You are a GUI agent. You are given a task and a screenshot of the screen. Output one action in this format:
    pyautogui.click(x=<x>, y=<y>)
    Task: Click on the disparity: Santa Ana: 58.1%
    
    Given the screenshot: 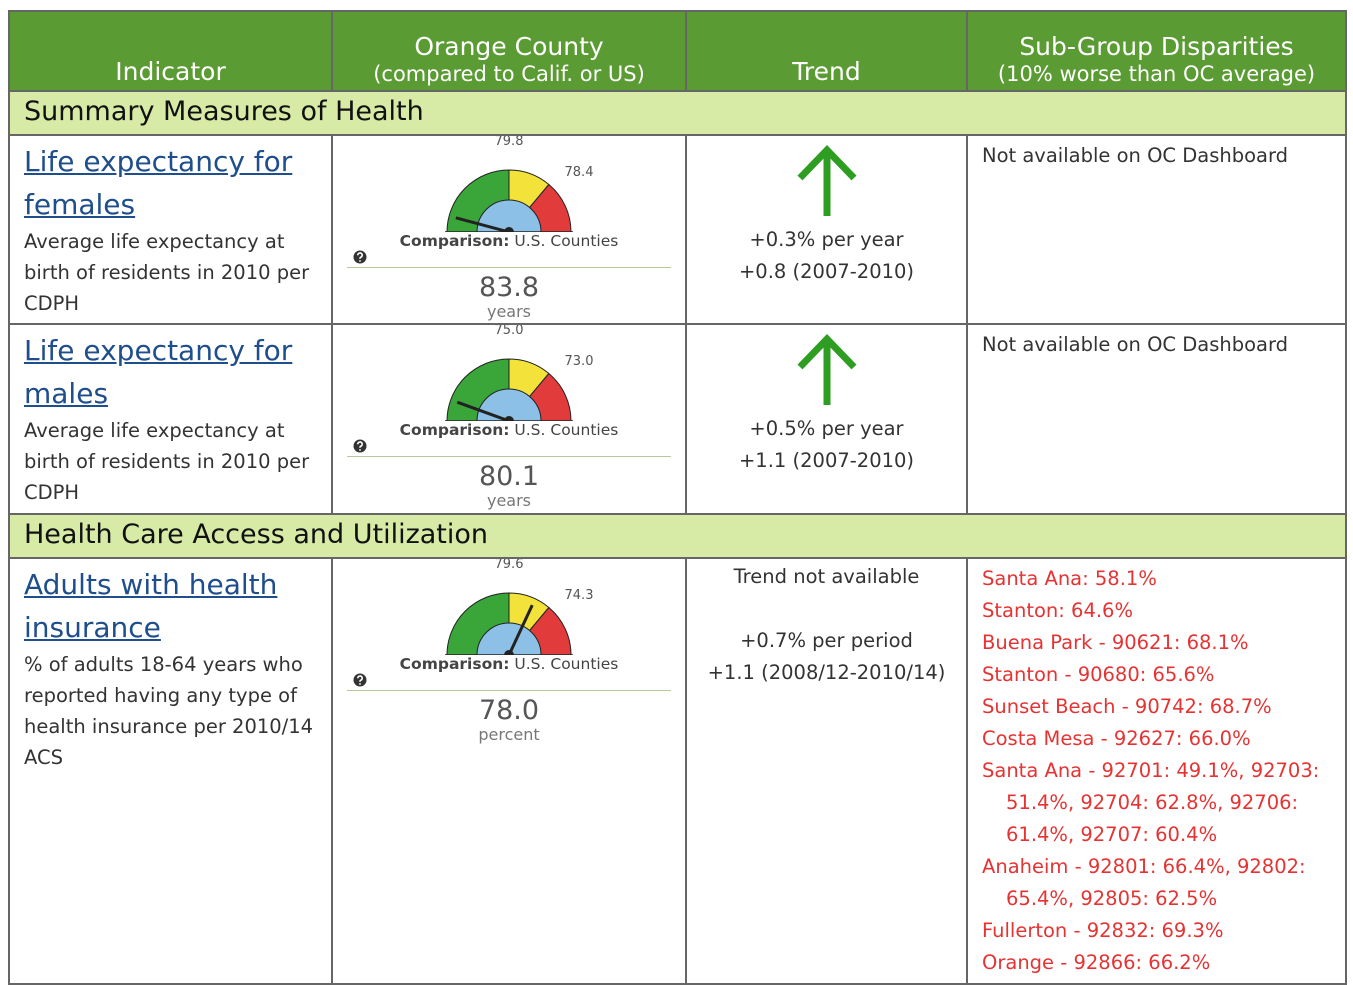 What is the action you would take?
    pyautogui.click(x=1069, y=578)
    